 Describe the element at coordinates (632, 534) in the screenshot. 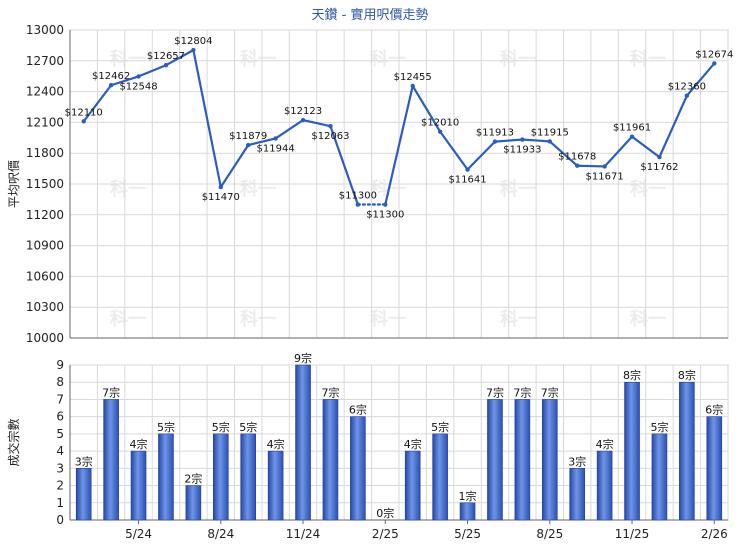

I see `x-tick-label: 11/25` at that location.